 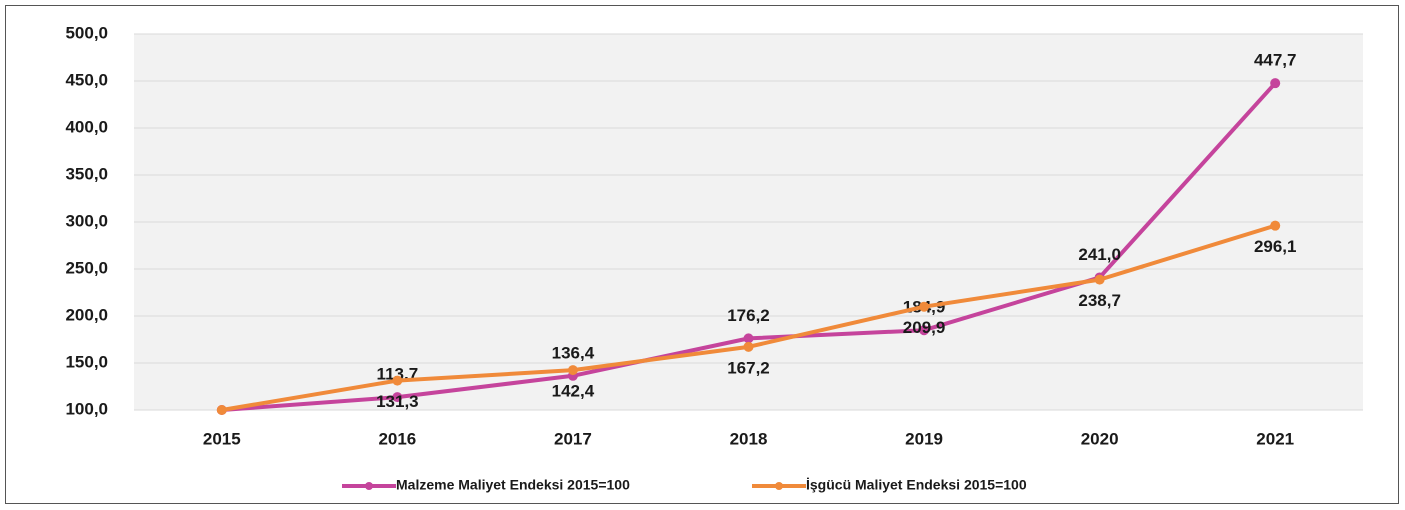 What do you see at coordinates (749, 438) in the screenshot?
I see `x-tick-label: 2018` at bounding box center [749, 438].